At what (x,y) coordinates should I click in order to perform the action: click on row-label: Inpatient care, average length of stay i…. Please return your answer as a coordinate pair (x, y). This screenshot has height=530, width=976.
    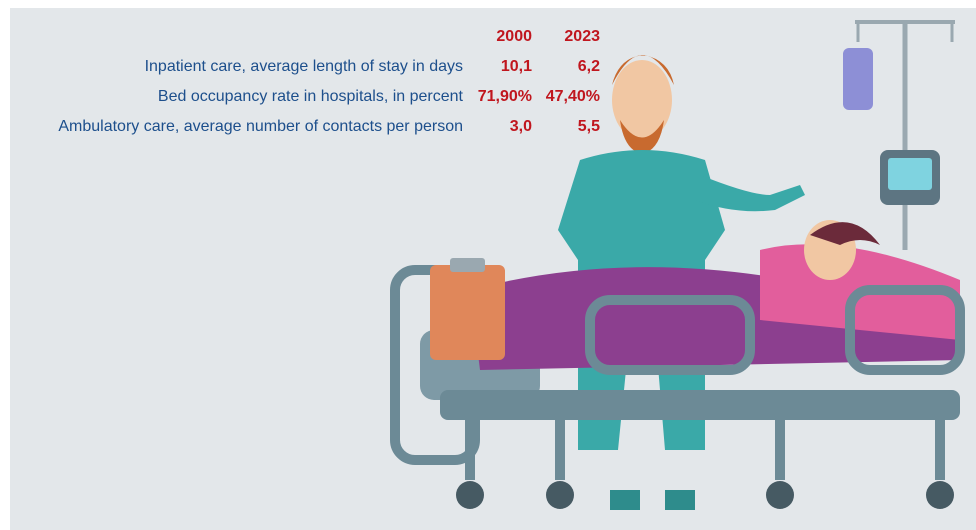
    Looking at the image, I should click on (304, 66).